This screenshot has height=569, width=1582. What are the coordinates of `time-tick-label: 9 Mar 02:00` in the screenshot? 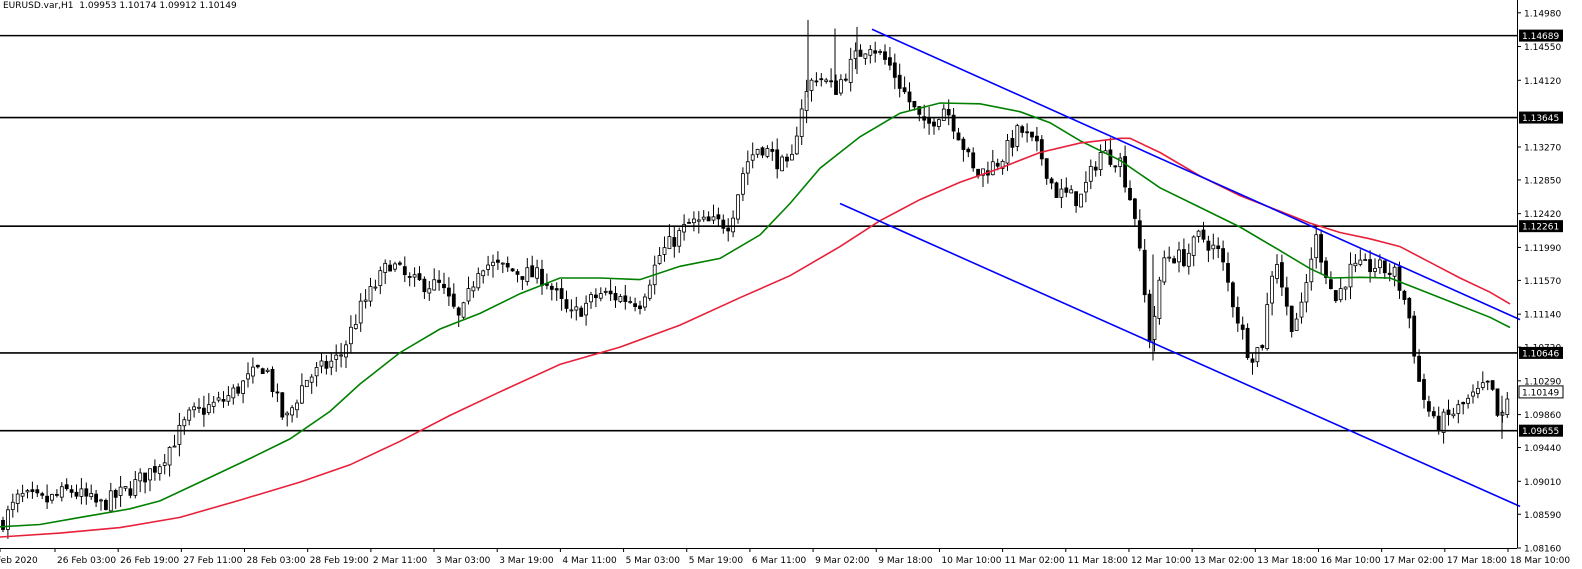 It's located at (842, 561).